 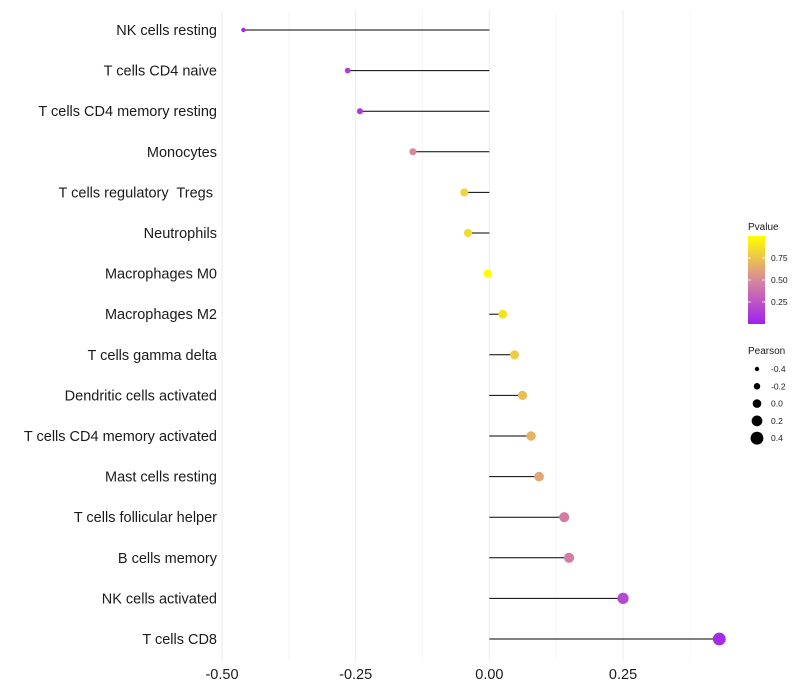 I want to click on category-label: T cells gamma delta, so click(x=153, y=356).